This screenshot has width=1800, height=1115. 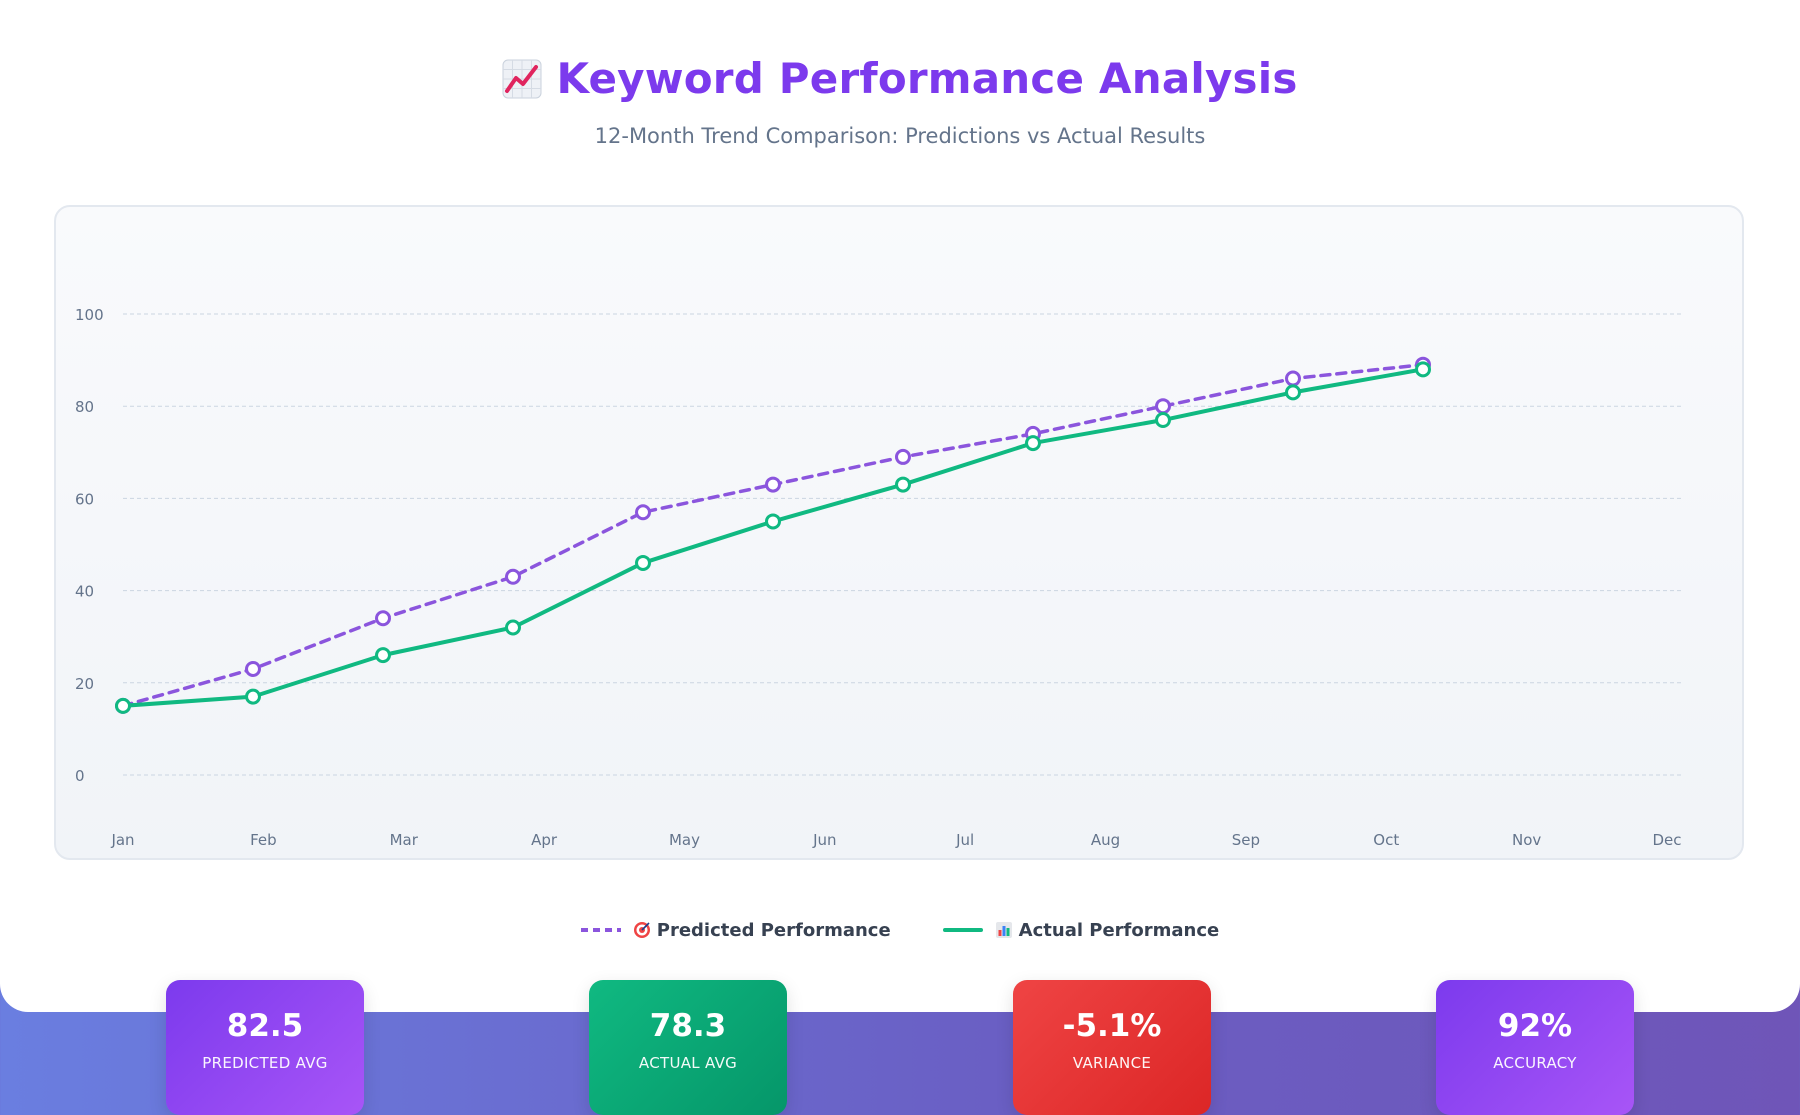 I want to click on title-text: Keyword Performance Analysis, so click(x=927, y=78).